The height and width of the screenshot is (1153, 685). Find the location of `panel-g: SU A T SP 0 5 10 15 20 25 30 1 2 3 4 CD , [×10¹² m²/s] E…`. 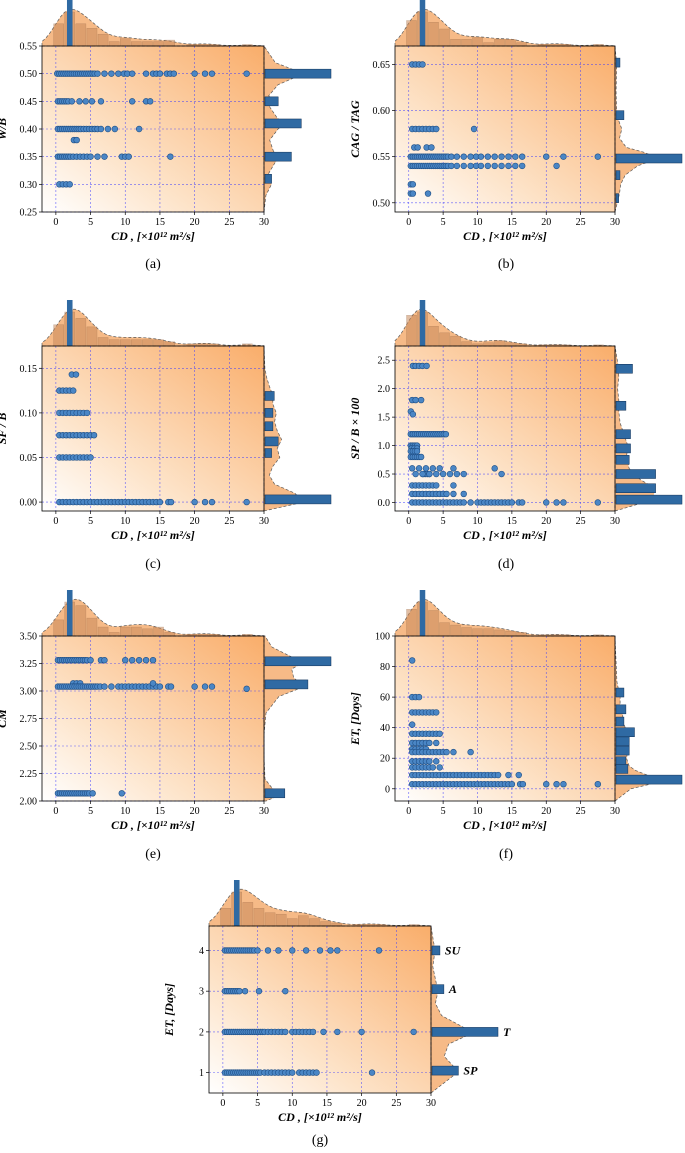

panel-g: SU A T SP 0 5 10 15 20 25 30 1 2 3 4 CD , [×10¹² m²/s] E… is located at coordinates (336, 1014).